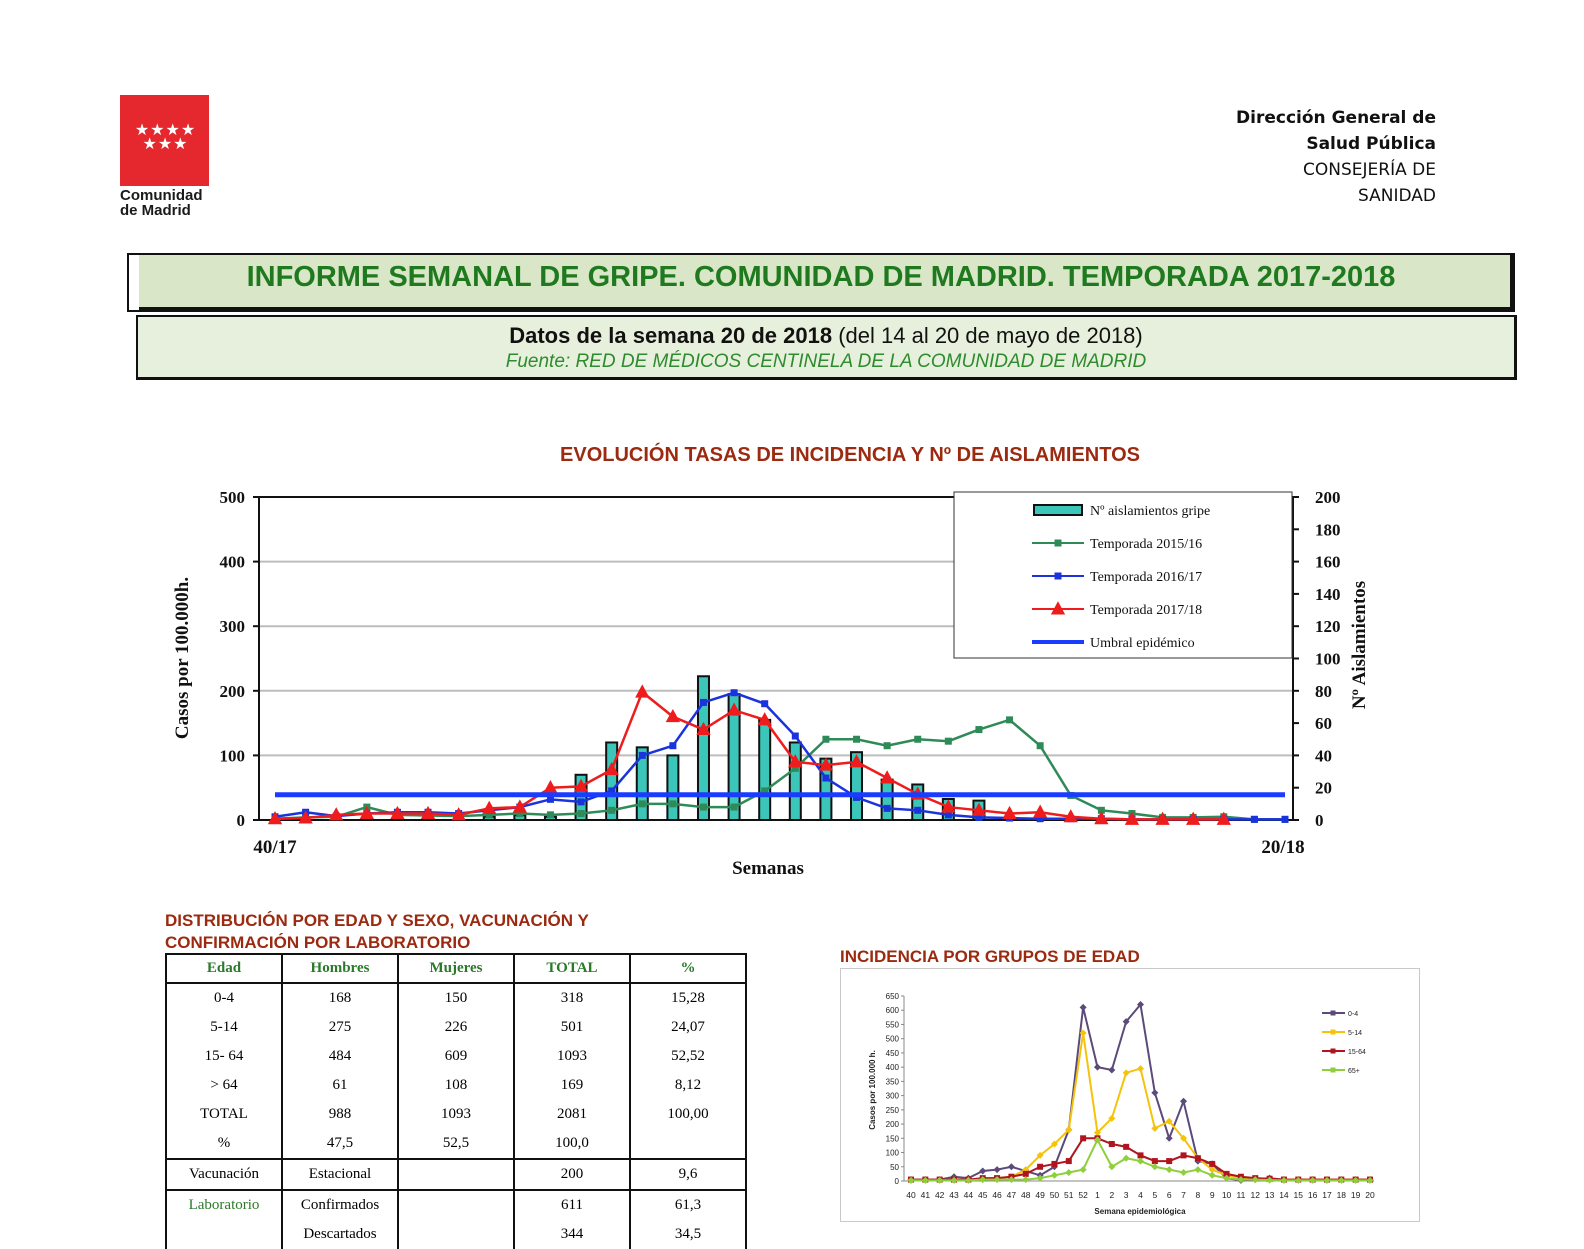  Describe the element at coordinates (688, 998) in the screenshot. I see `table-cell: 15,28` at that location.